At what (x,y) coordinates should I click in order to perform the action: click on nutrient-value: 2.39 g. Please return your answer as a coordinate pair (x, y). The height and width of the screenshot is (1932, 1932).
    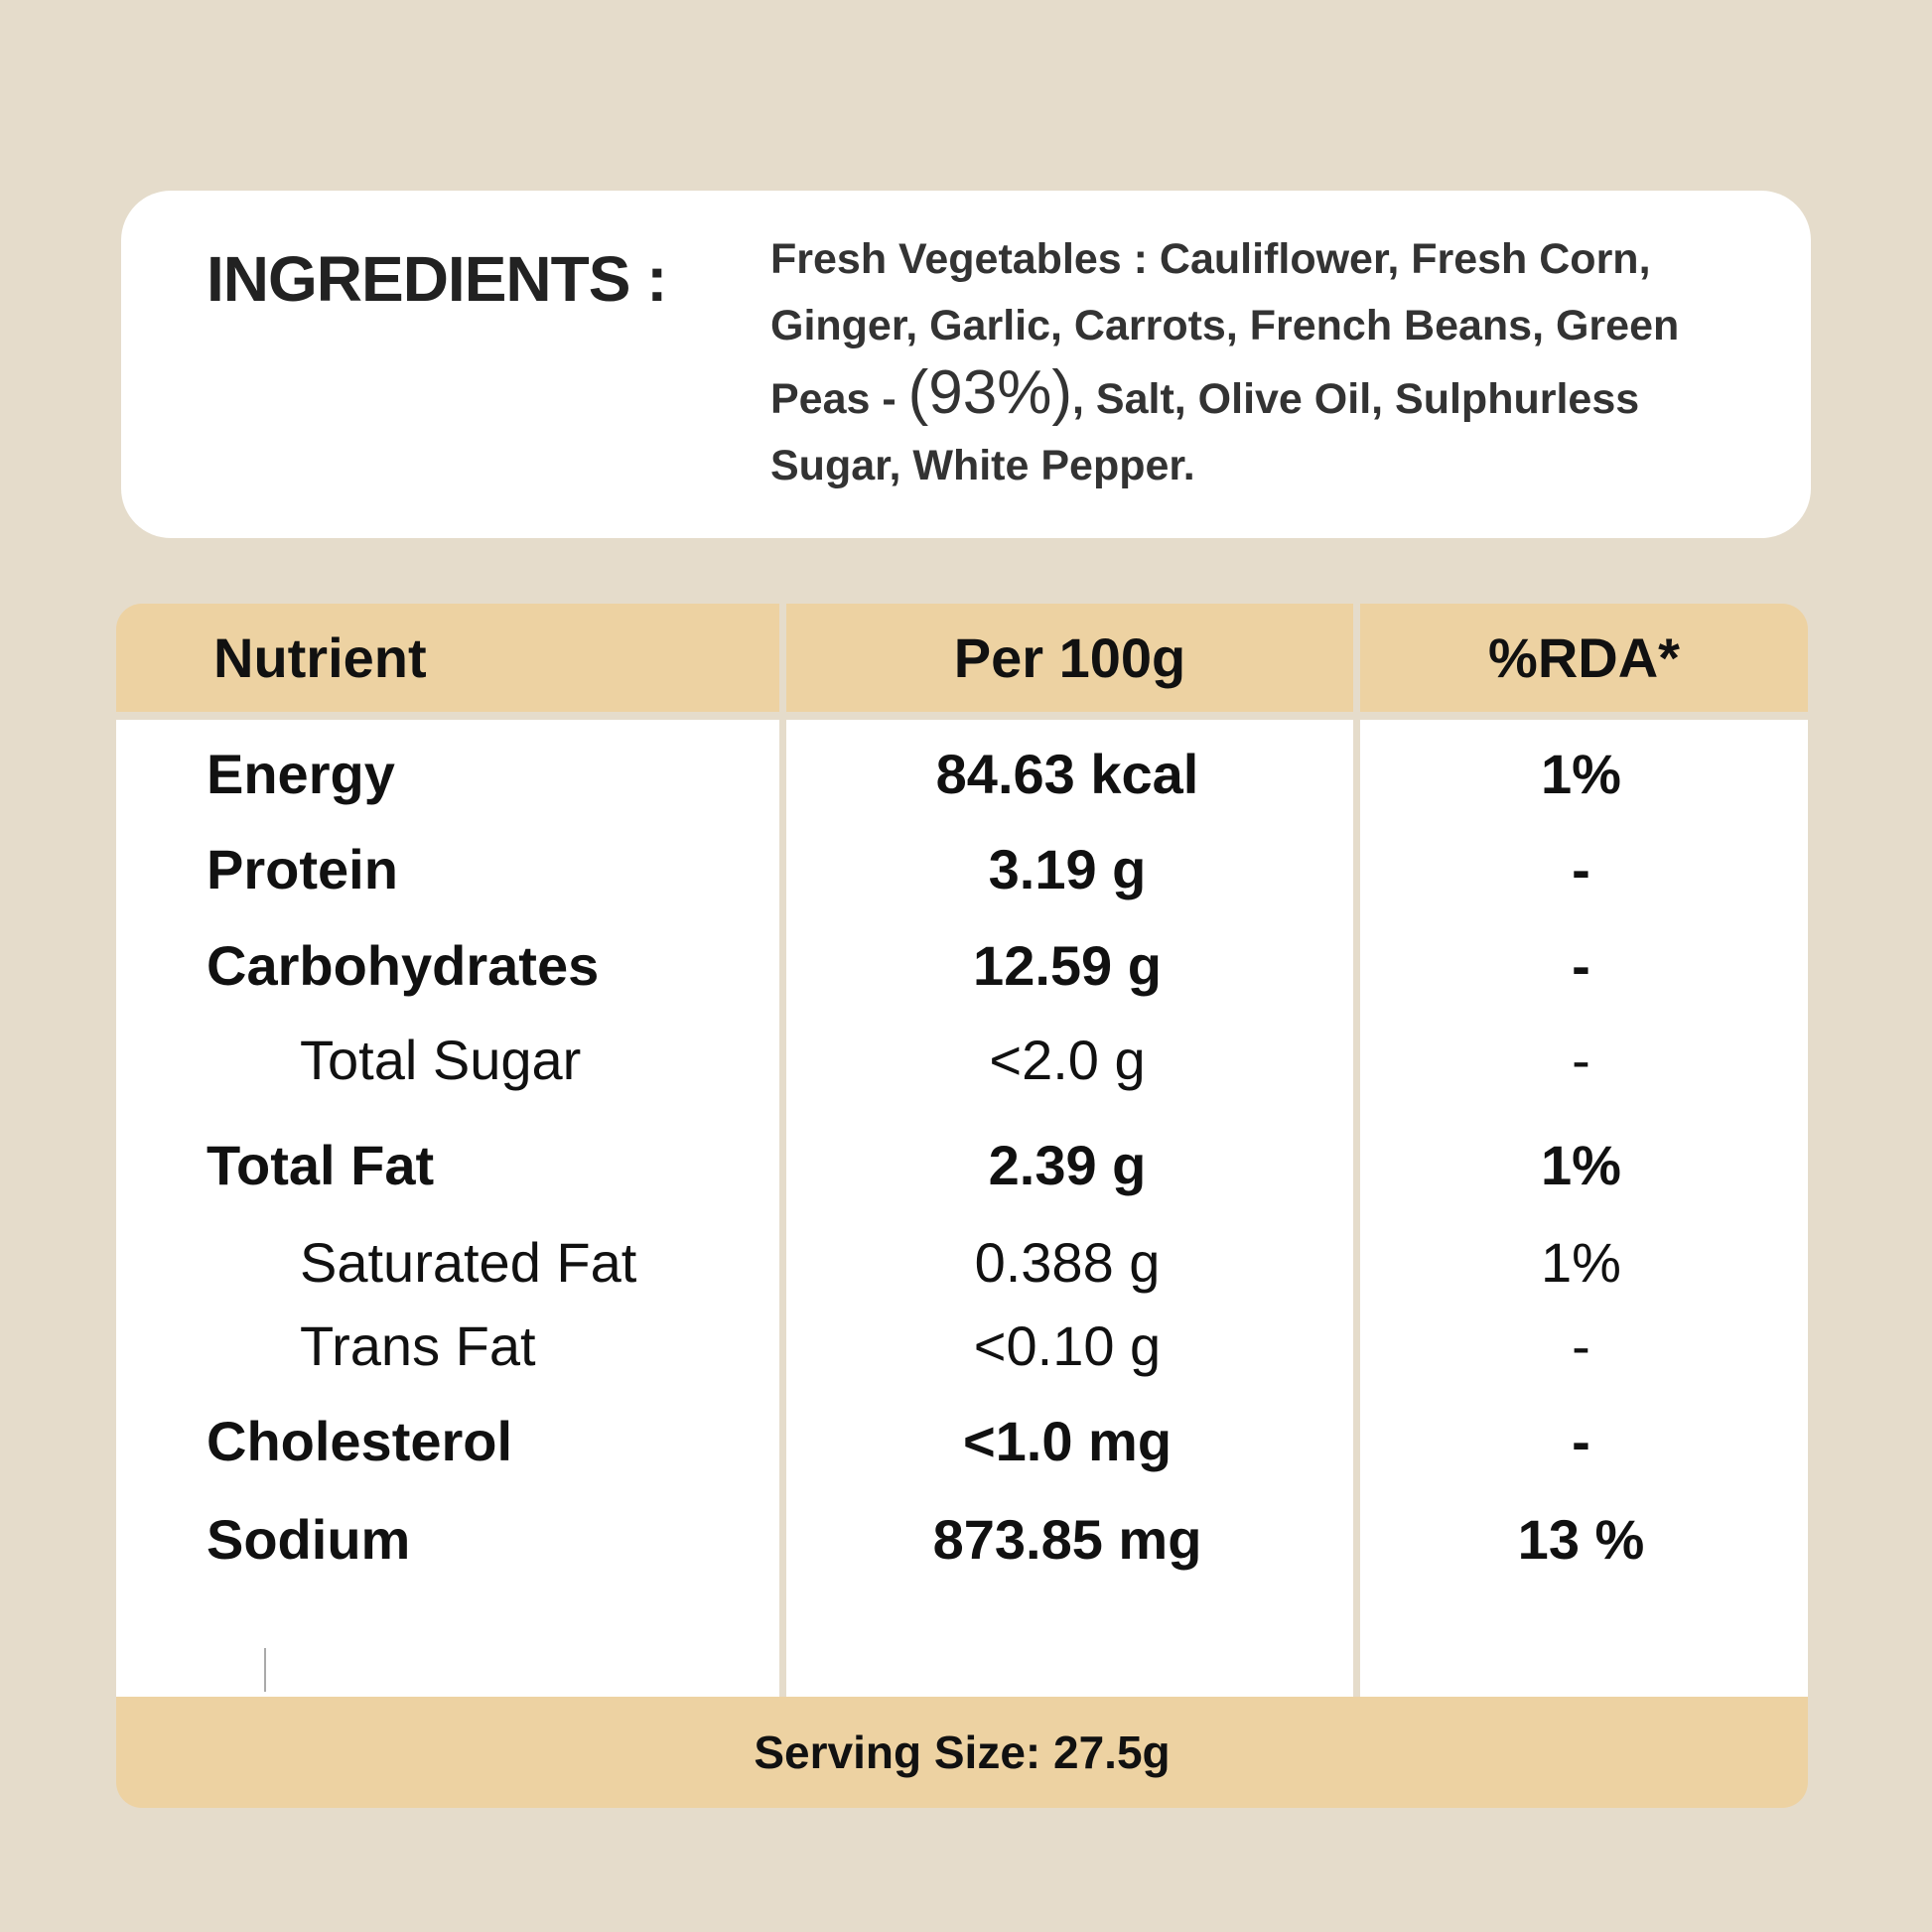
    Looking at the image, I should click on (1067, 1165).